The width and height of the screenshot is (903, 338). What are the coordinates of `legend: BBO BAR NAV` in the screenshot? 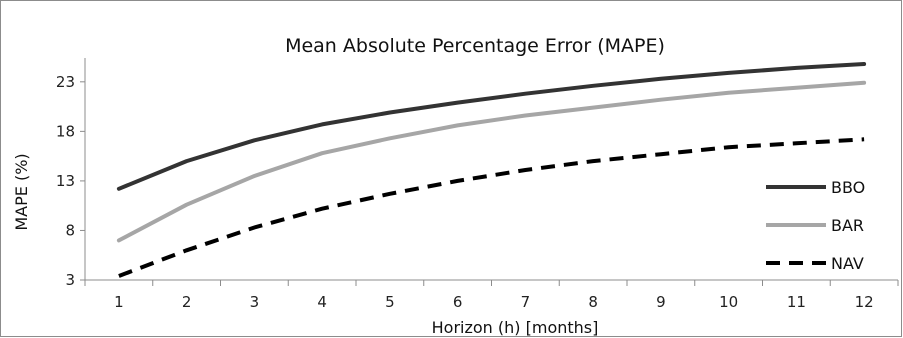 It's located at (815, 225).